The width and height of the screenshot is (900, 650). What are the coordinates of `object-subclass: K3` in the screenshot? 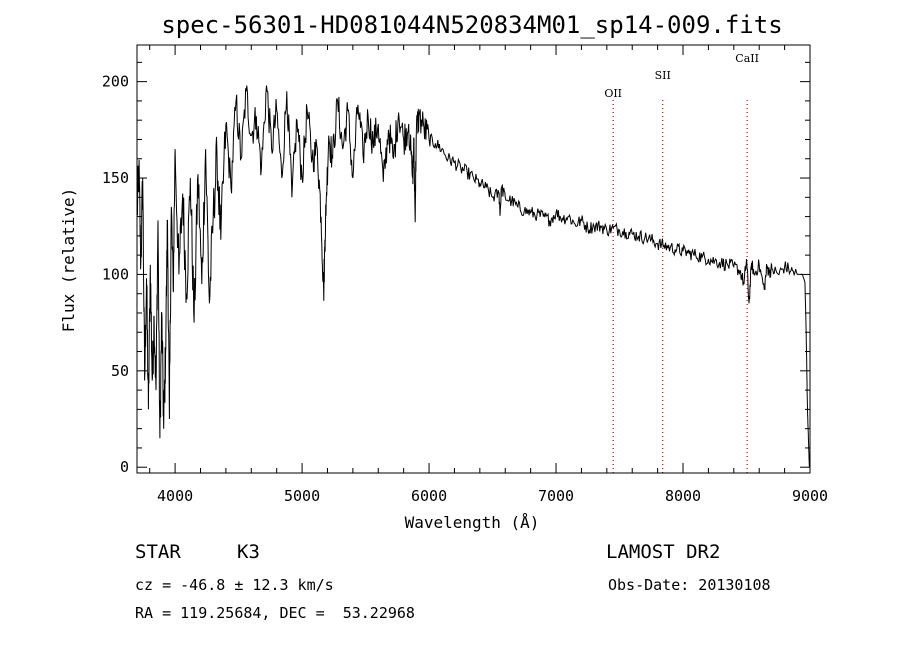 It's located at (248, 552).